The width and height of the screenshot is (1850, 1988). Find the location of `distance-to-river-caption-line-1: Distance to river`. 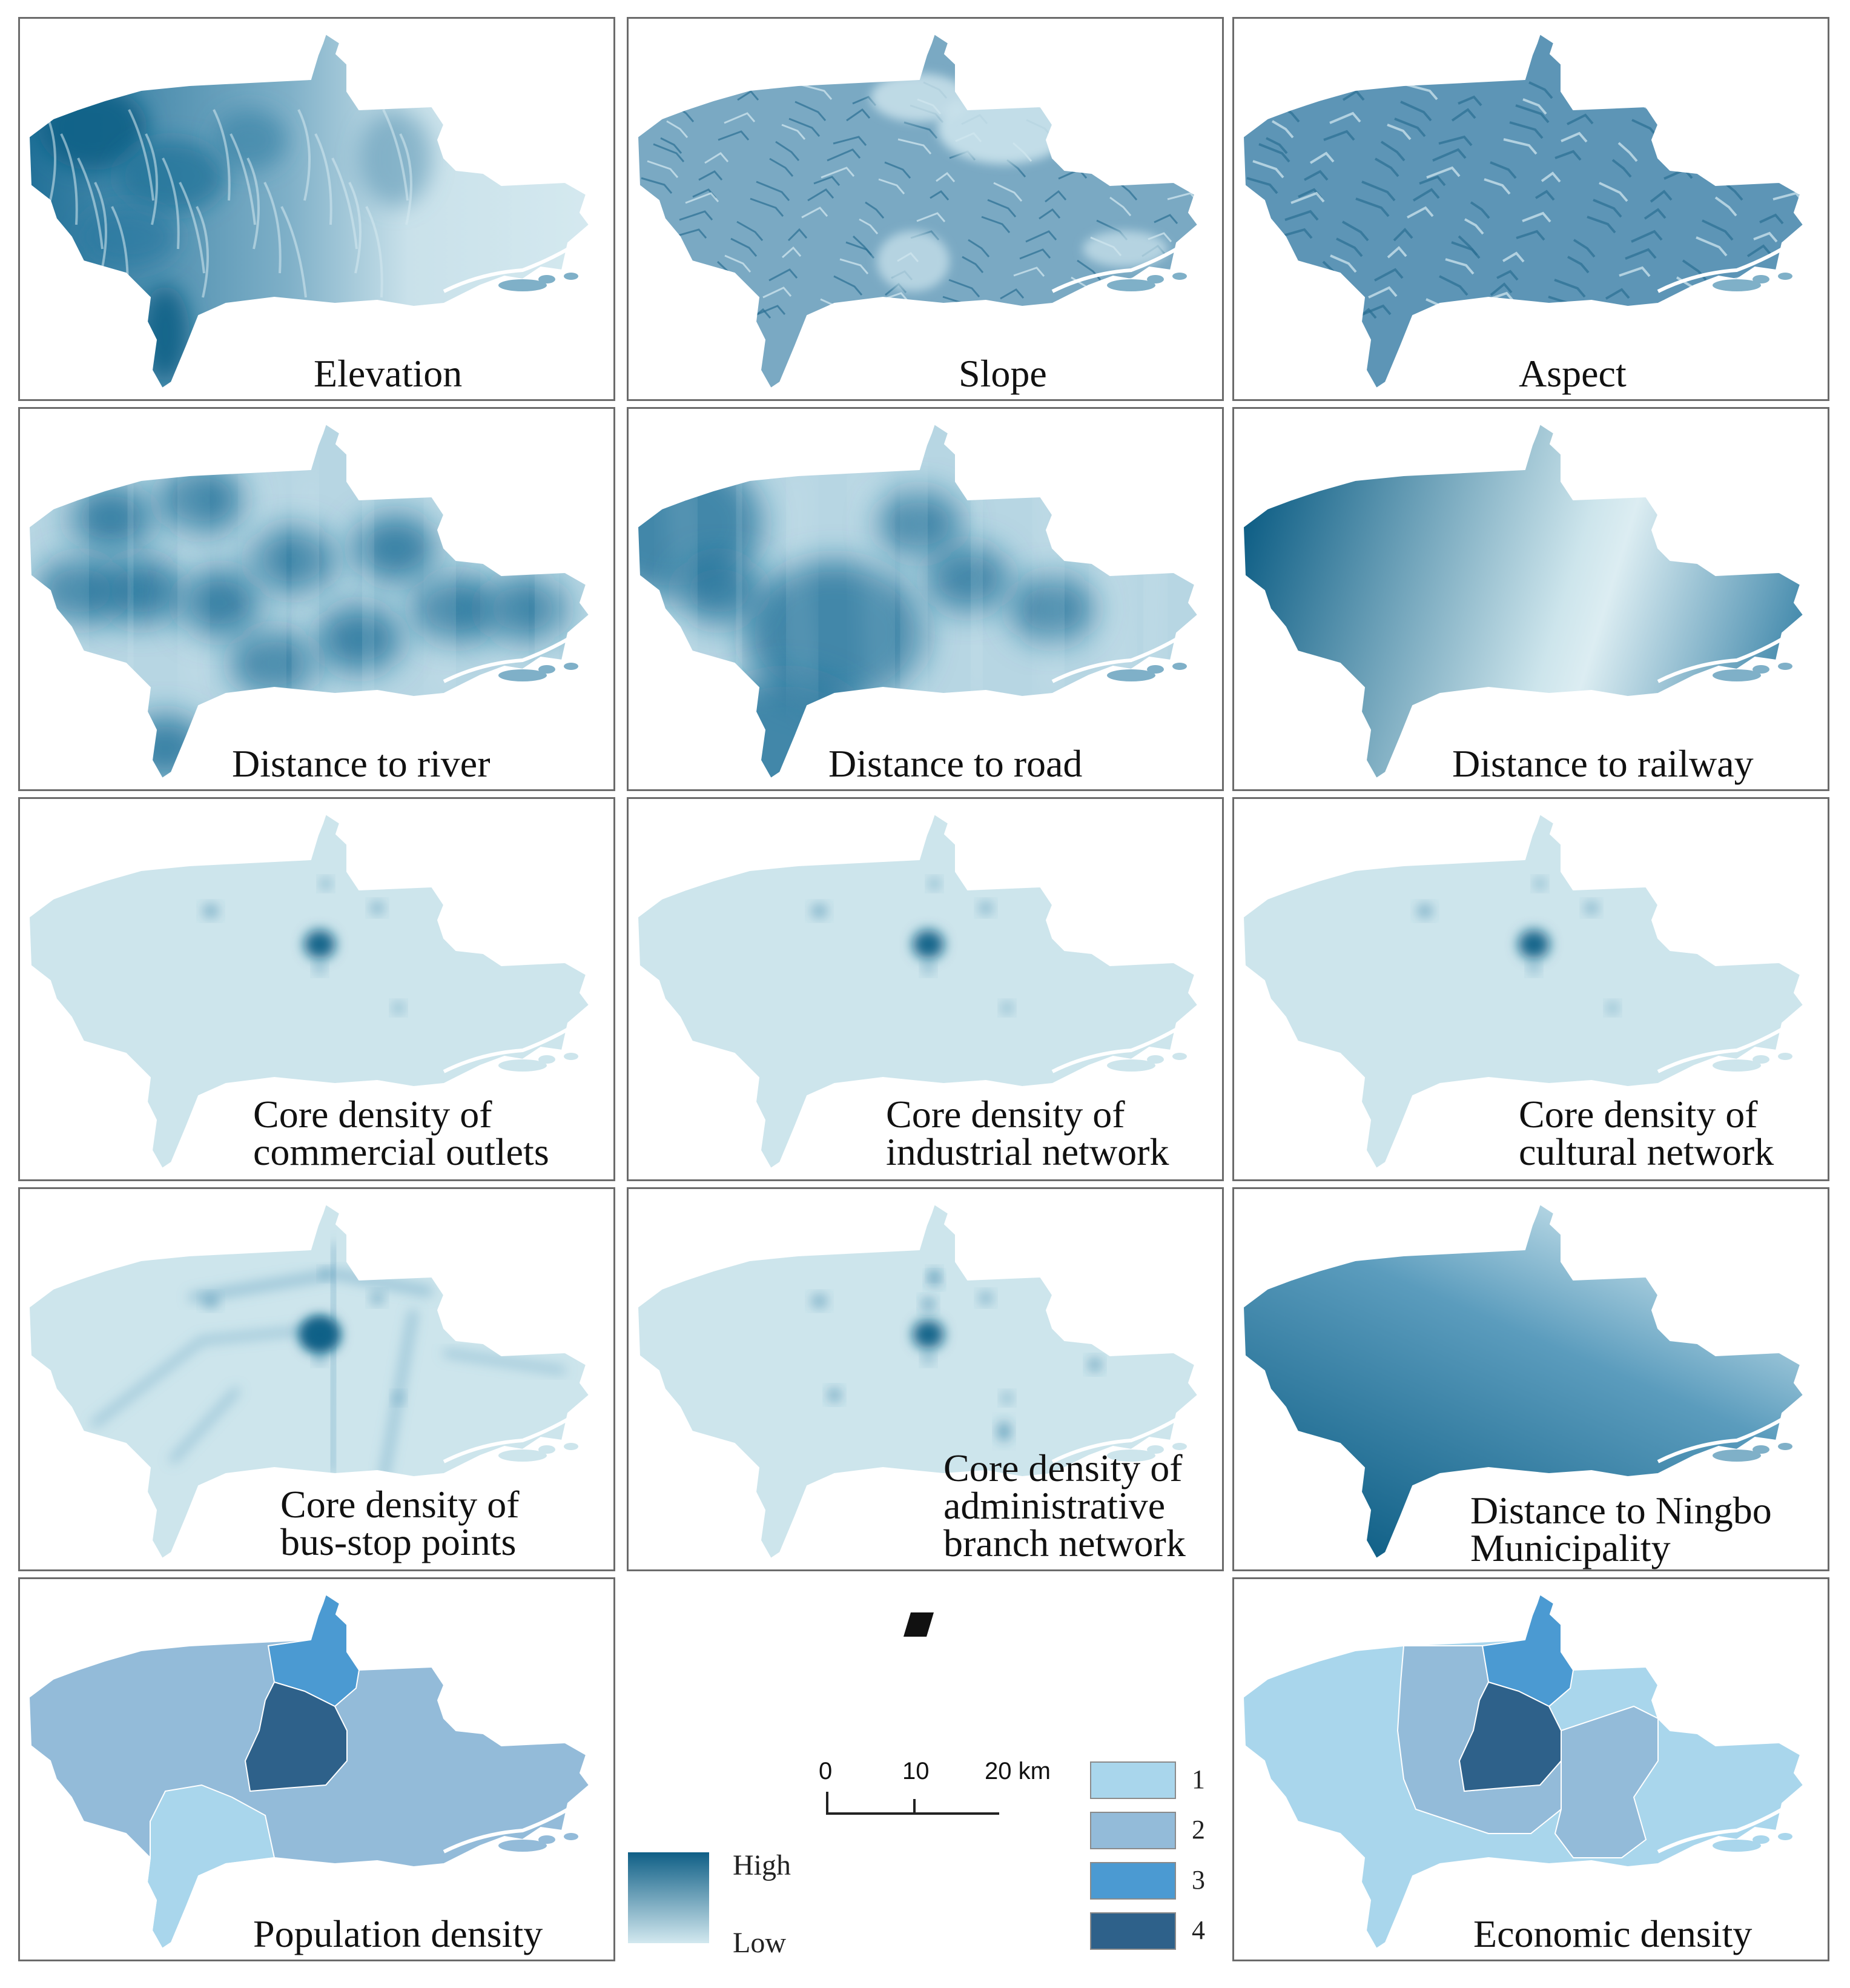

distance-to-river-caption-line-1: Distance to river is located at coordinates (361, 763).